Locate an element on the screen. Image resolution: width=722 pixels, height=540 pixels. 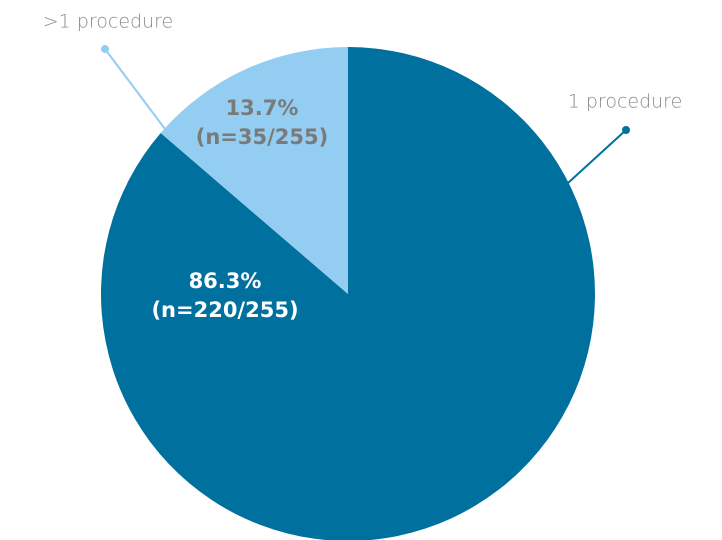
category-label: 1 procedure is located at coordinates (625, 102).